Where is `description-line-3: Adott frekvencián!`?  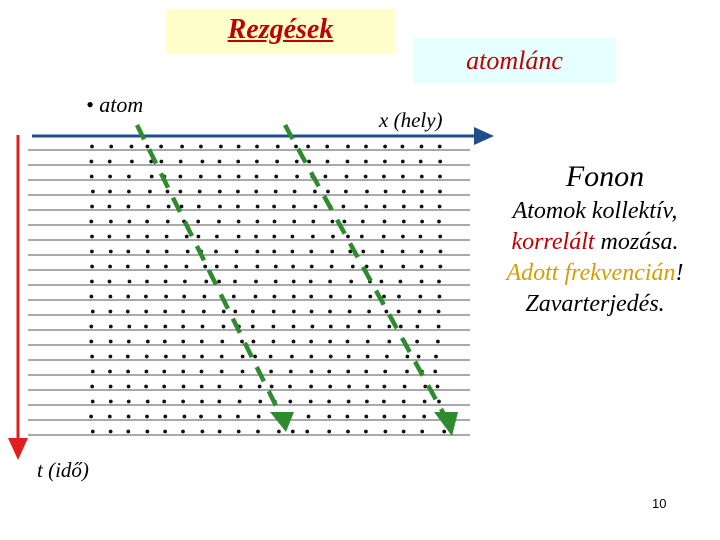 description-line-3: Adott frekvencián! is located at coordinates (595, 273).